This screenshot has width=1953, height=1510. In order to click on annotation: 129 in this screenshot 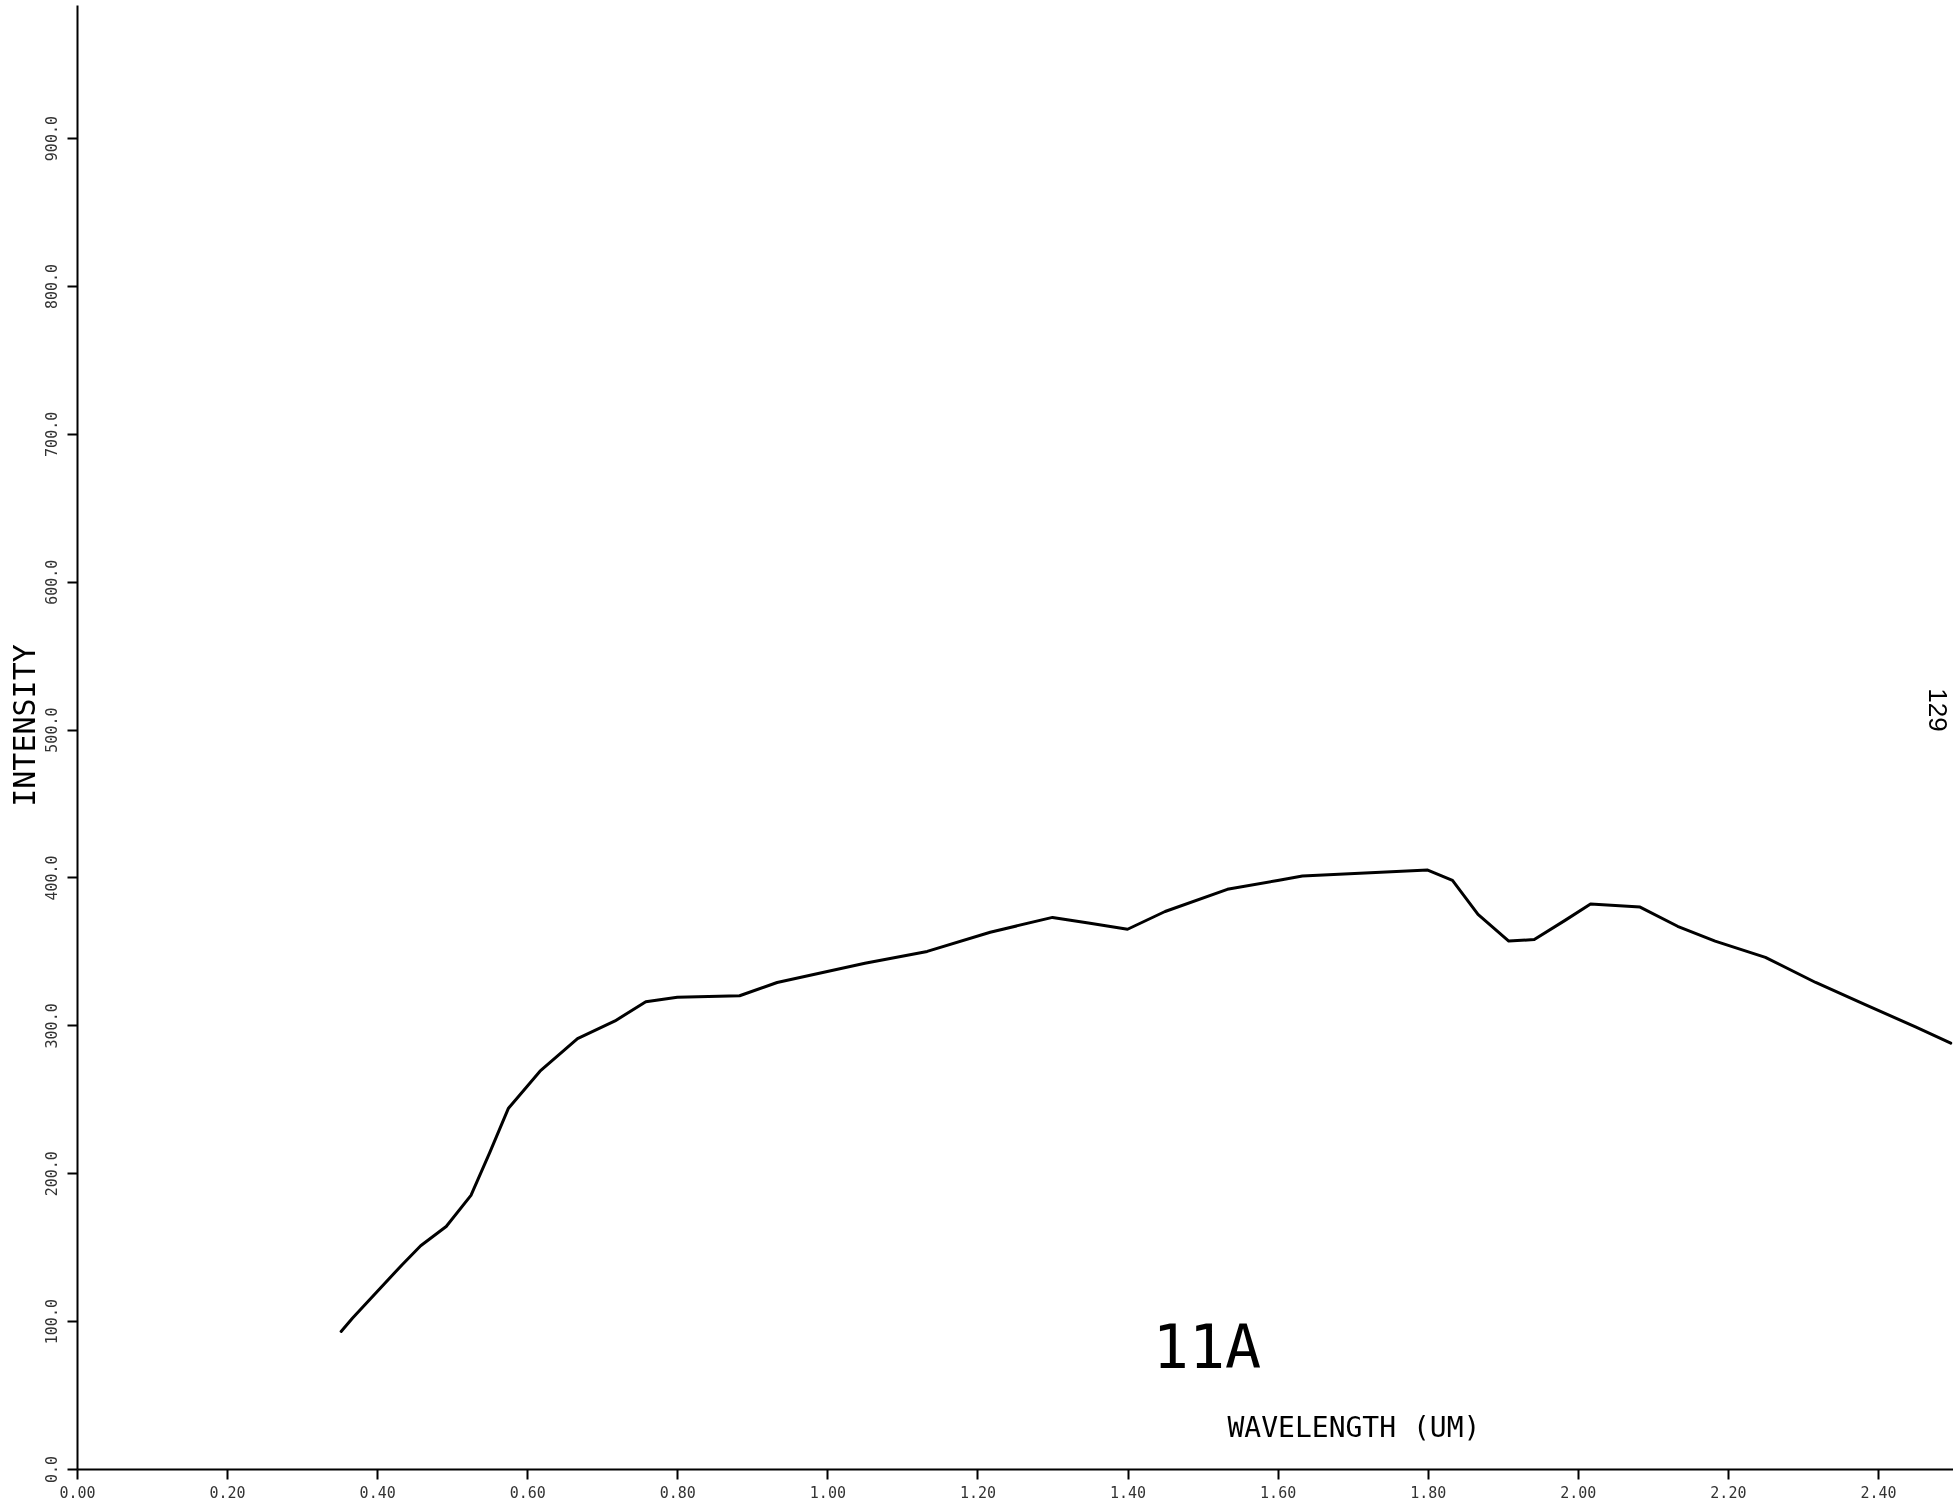, I will do `click(1938, 710)`.